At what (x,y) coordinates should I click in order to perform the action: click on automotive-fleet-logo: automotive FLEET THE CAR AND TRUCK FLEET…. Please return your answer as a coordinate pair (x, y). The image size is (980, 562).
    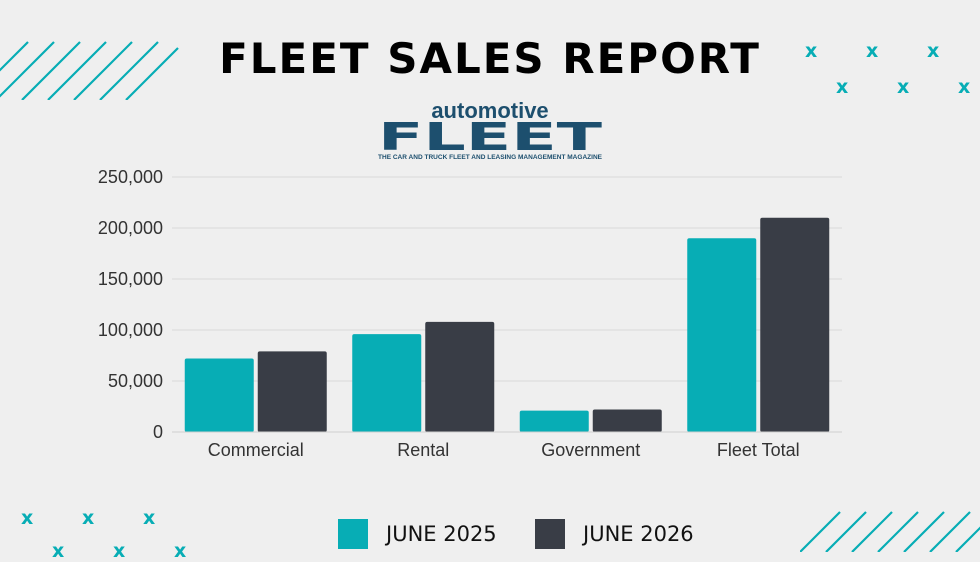
    Looking at the image, I should click on (490, 130).